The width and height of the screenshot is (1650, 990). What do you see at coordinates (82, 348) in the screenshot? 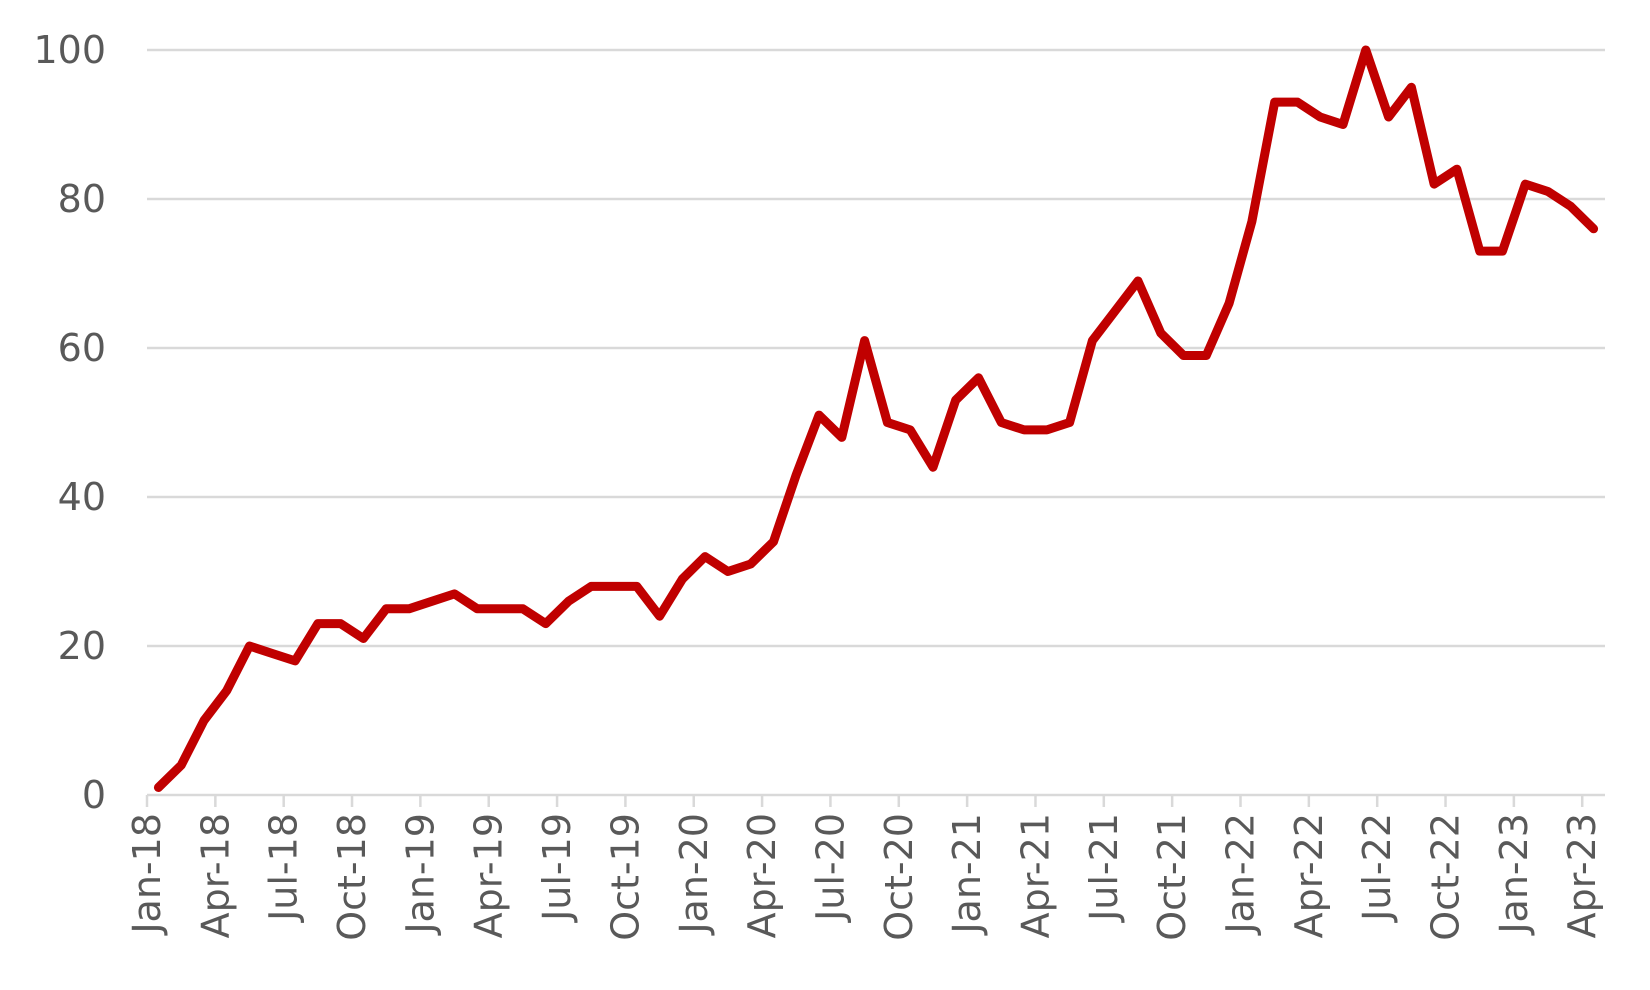
I see `y-tick-label-60: 60` at bounding box center [82, 348].